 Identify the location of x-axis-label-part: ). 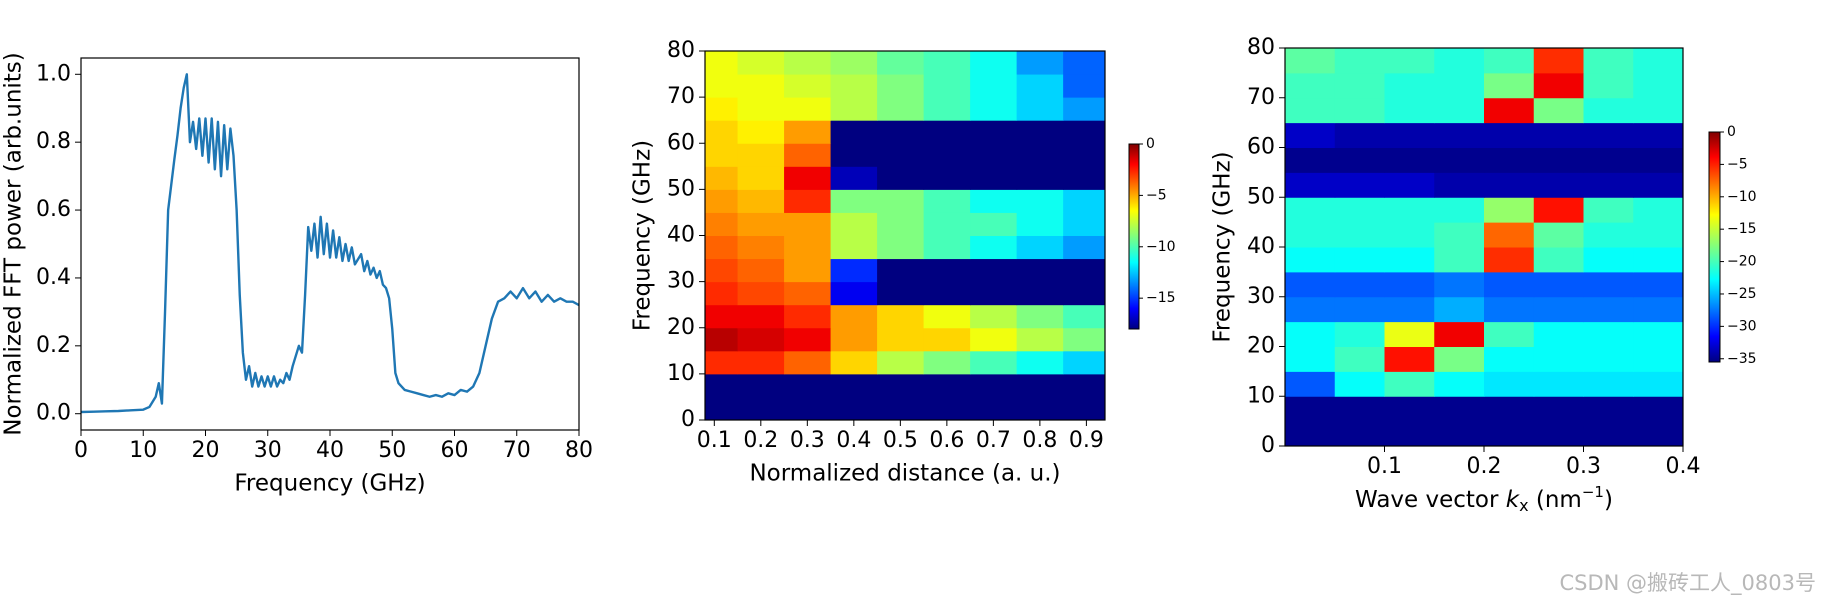
(1608, 500).